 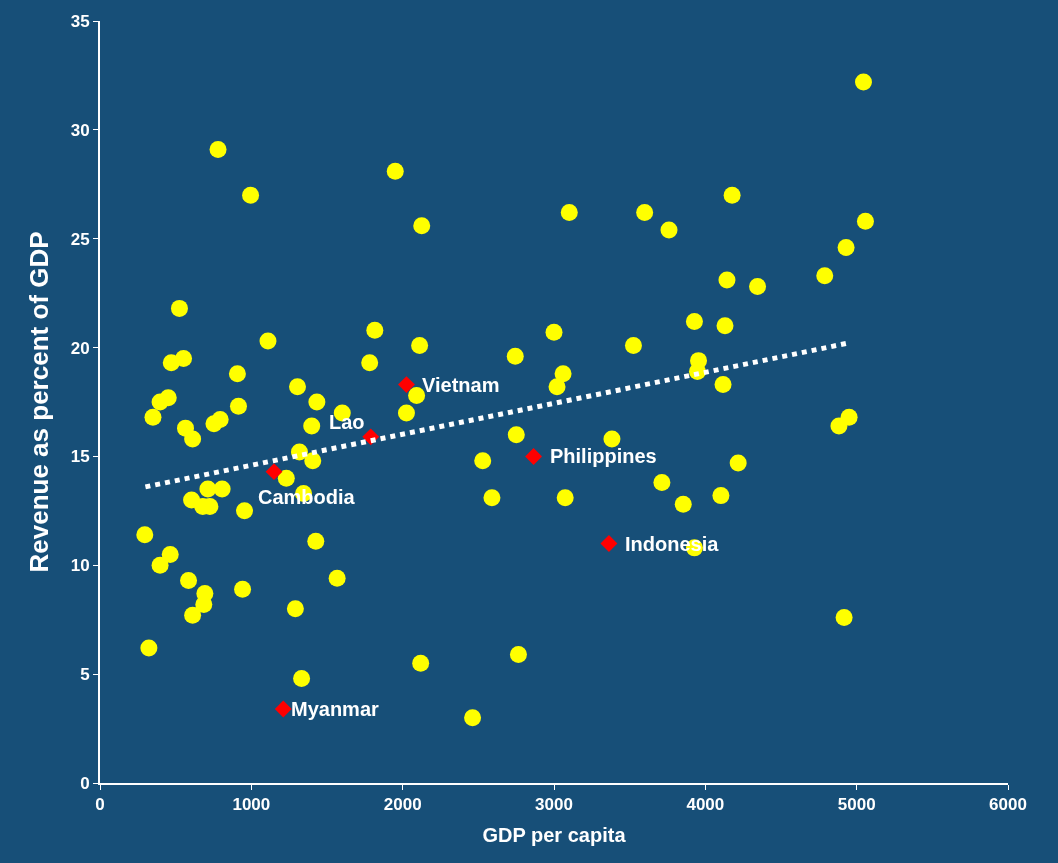 I want to click on y-tick-label: 30, so click(x=80, y=130).